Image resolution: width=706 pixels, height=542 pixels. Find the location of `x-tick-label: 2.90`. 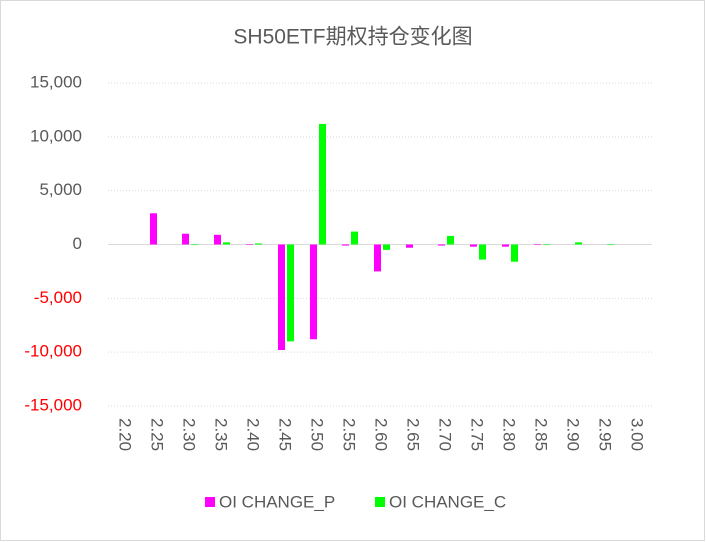

x-tick-label: 2.90 is located at coordinates (573, 434).